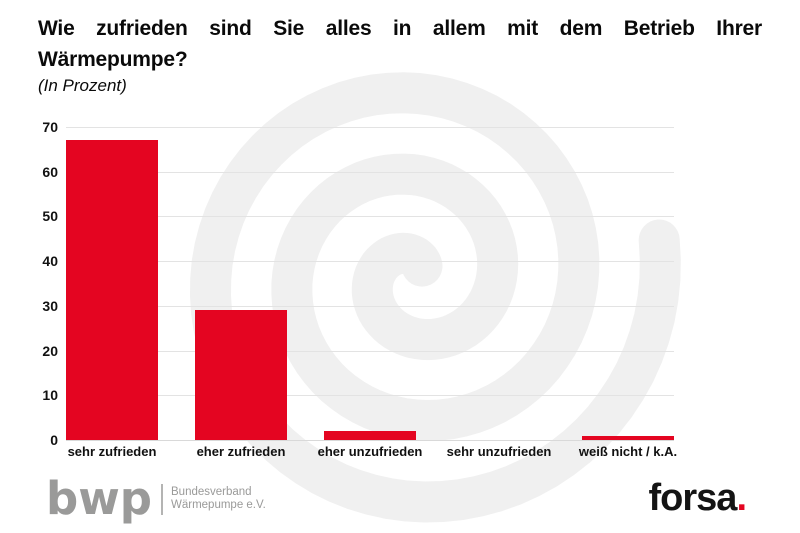  What do you see at coordinates (50, 305) in the screenshot?
I see `y-tick-label-30: 30` at bounding box center [50, 305].